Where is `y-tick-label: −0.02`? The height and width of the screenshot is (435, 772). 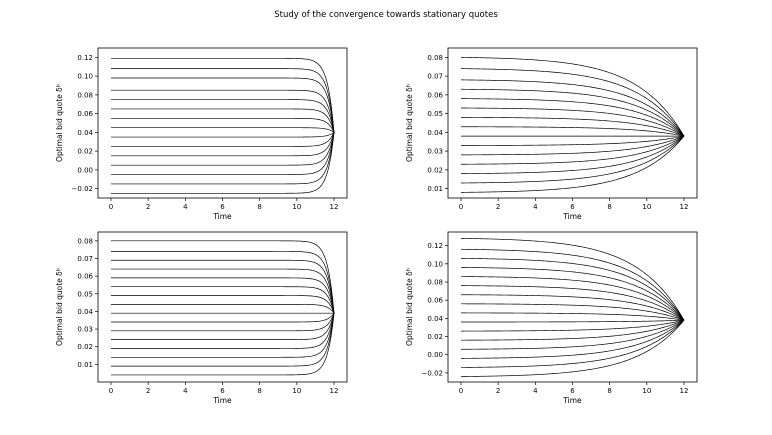
y-tick-label: −0.02 is located at coordinates (432, 373).